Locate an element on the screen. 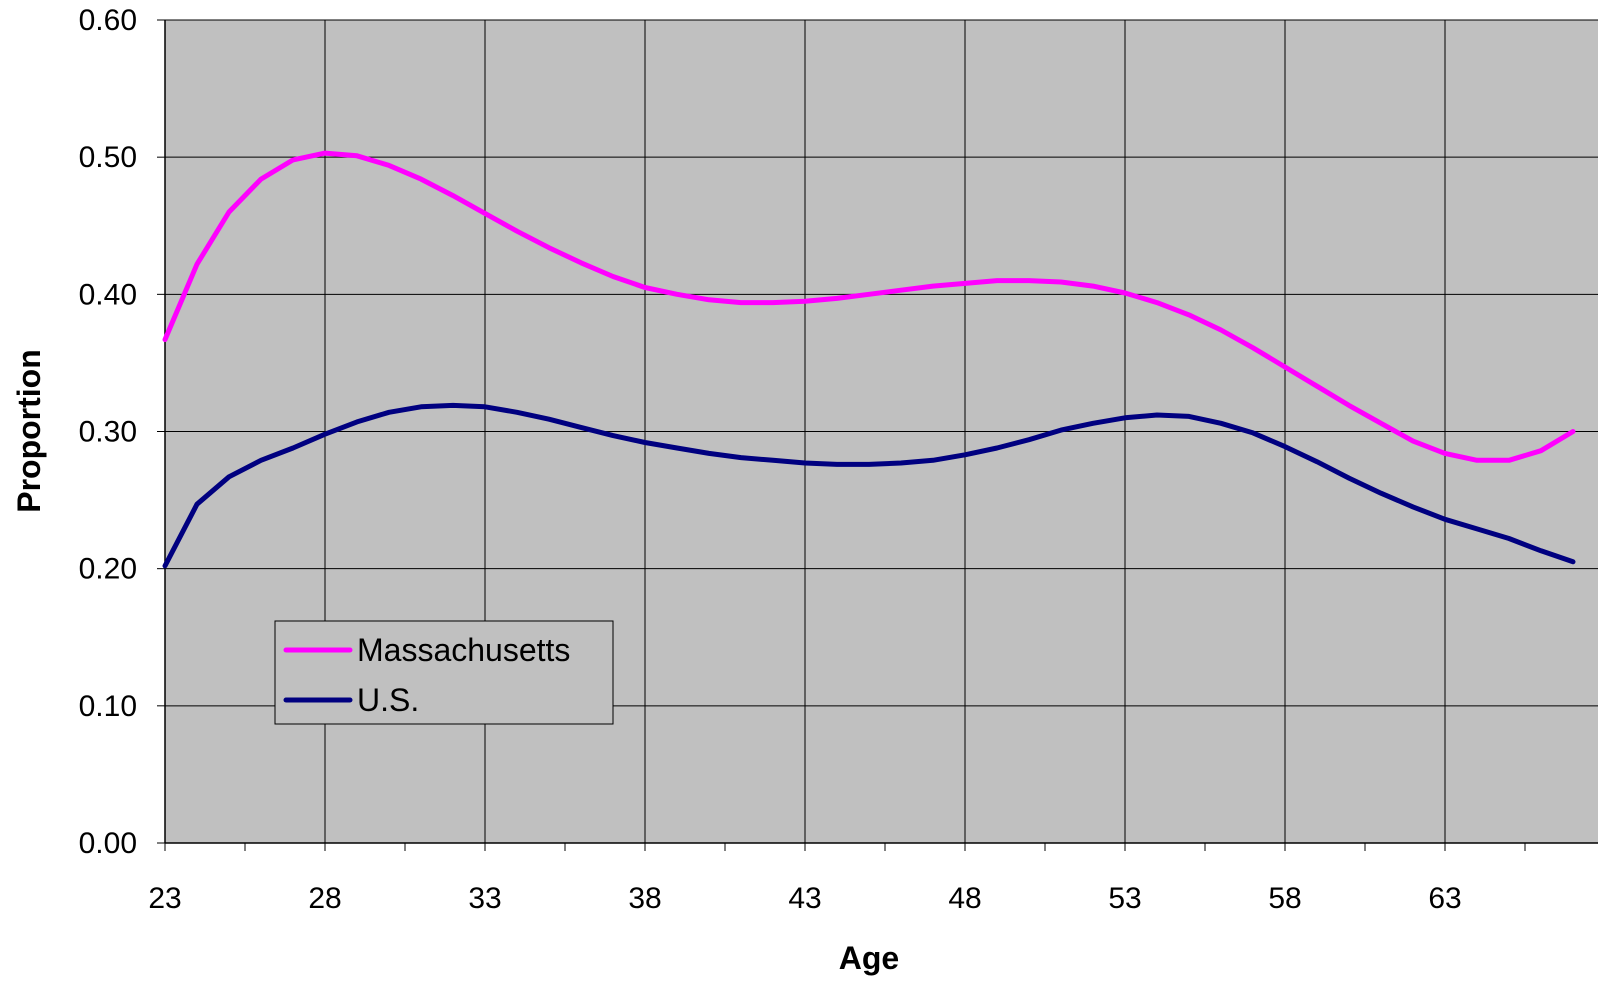 This screenshot has height=1001, width=1598. y-tick-label: 0.50 is located at coordinates (108, 157).